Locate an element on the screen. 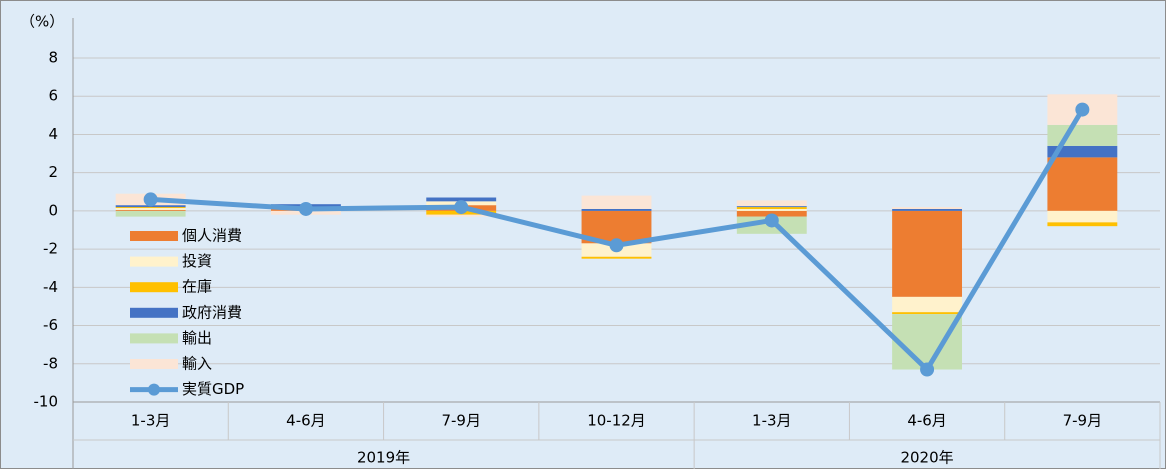 The width and height of the screenshot is (1166, 469). legend-label: 個人消費 is located at coordinates (212, 236).